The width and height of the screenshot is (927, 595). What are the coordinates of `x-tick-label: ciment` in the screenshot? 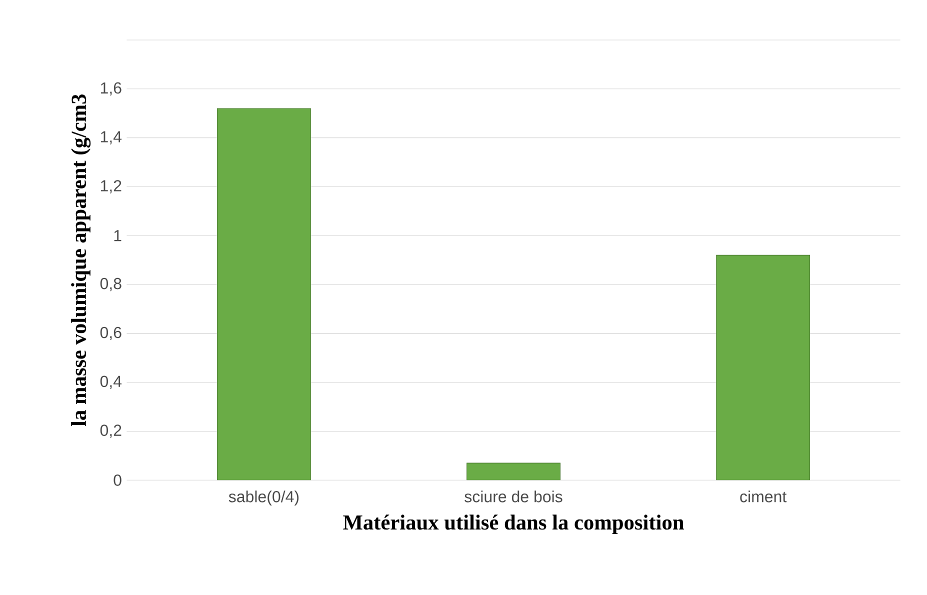 It's located at (763, 496).